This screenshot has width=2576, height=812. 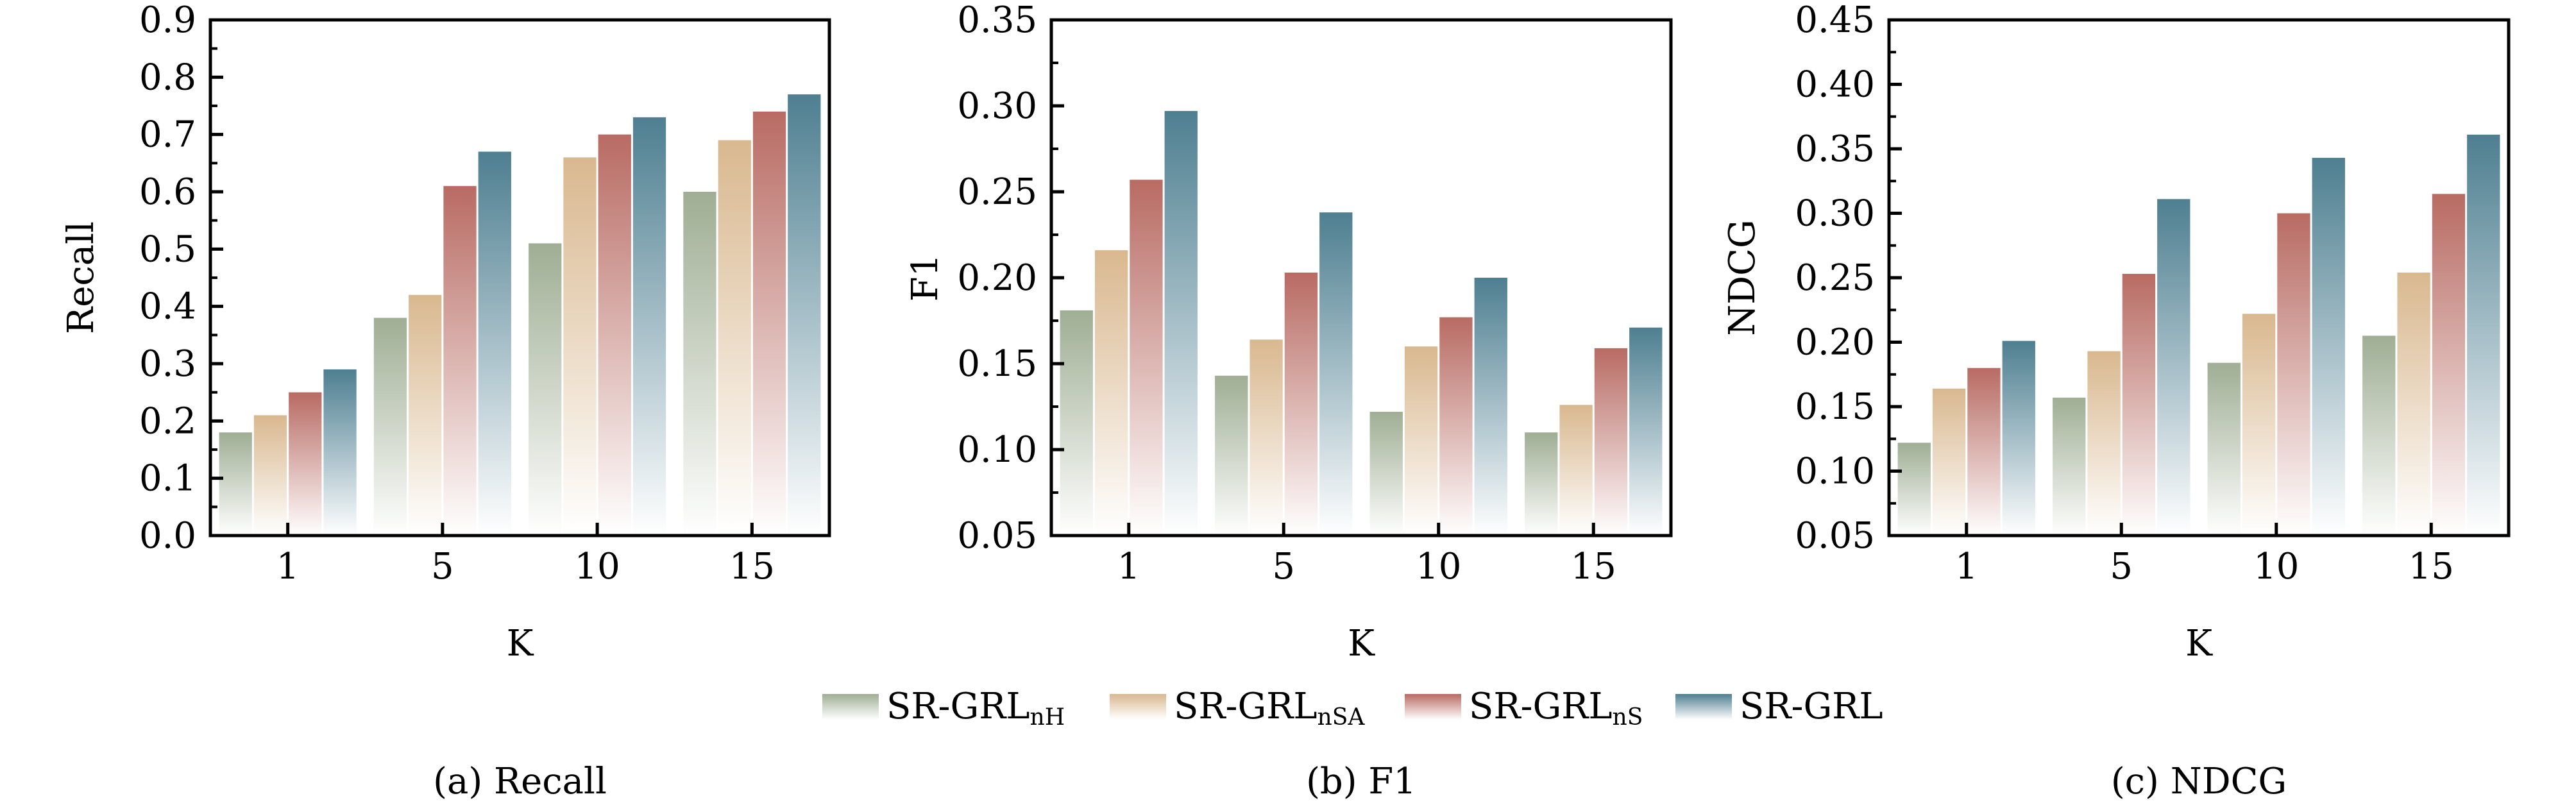 I want to click on legend-label: SR-GRL, so click(x=1811, y=706).